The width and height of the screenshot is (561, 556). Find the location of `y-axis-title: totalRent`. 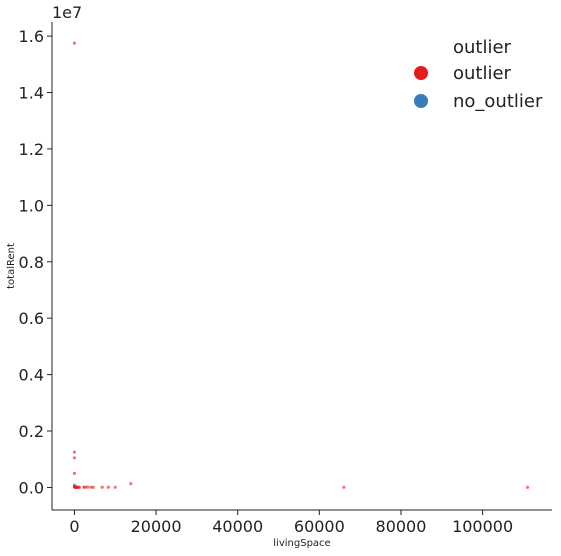

y-axis-title: totalRent is located at coordinates (11, 266).